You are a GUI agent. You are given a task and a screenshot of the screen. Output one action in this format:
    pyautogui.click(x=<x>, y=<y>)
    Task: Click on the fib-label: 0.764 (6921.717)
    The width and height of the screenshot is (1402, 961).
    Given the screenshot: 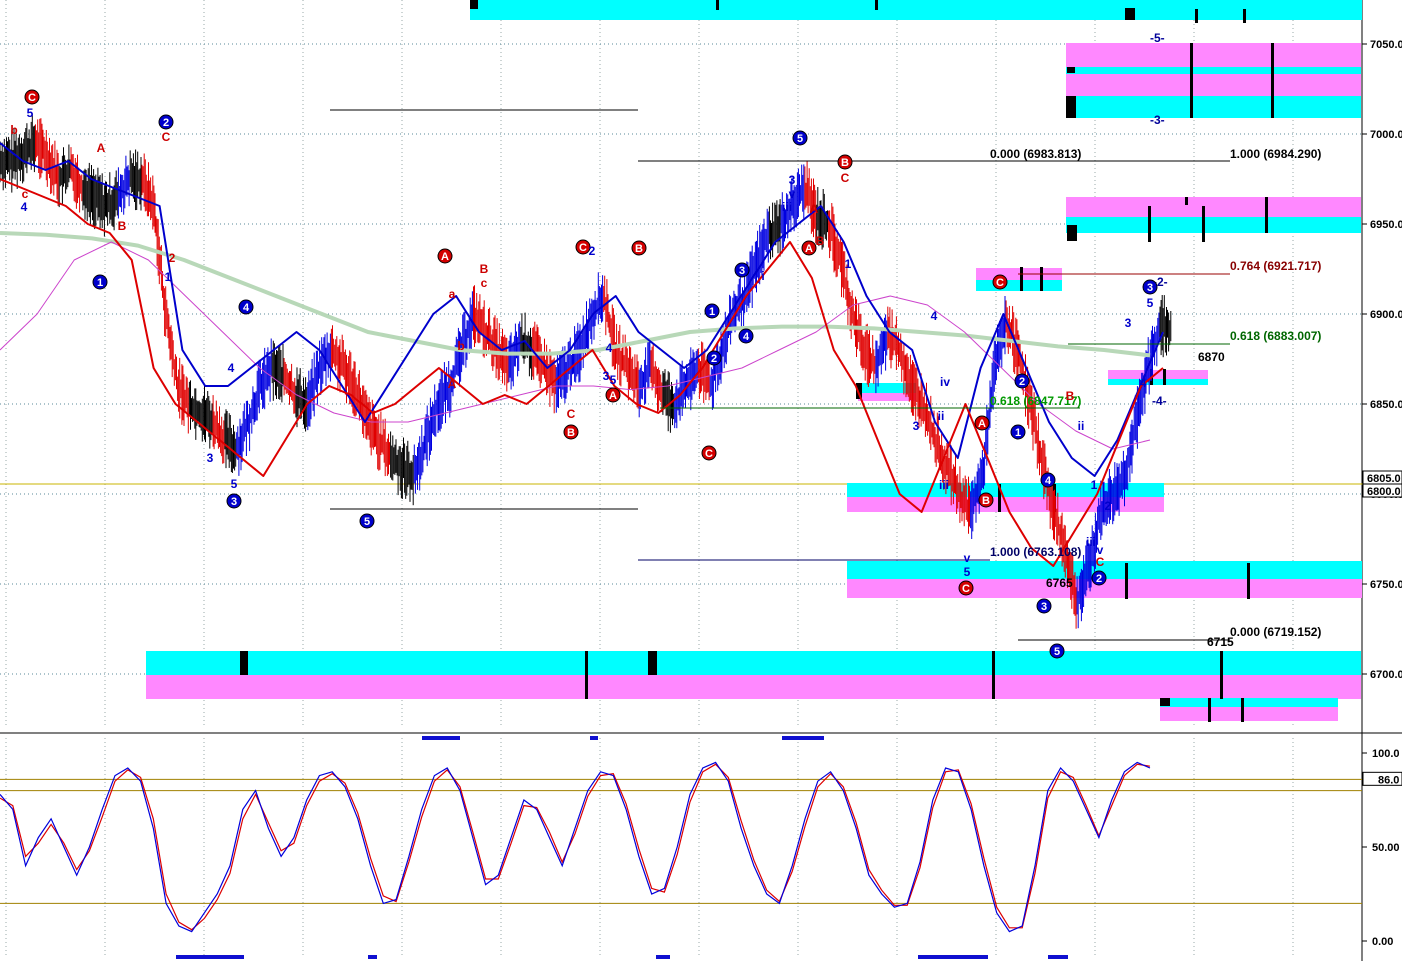 What is the action you would take?
    pyautogui.click(x=1275, y=266)
    